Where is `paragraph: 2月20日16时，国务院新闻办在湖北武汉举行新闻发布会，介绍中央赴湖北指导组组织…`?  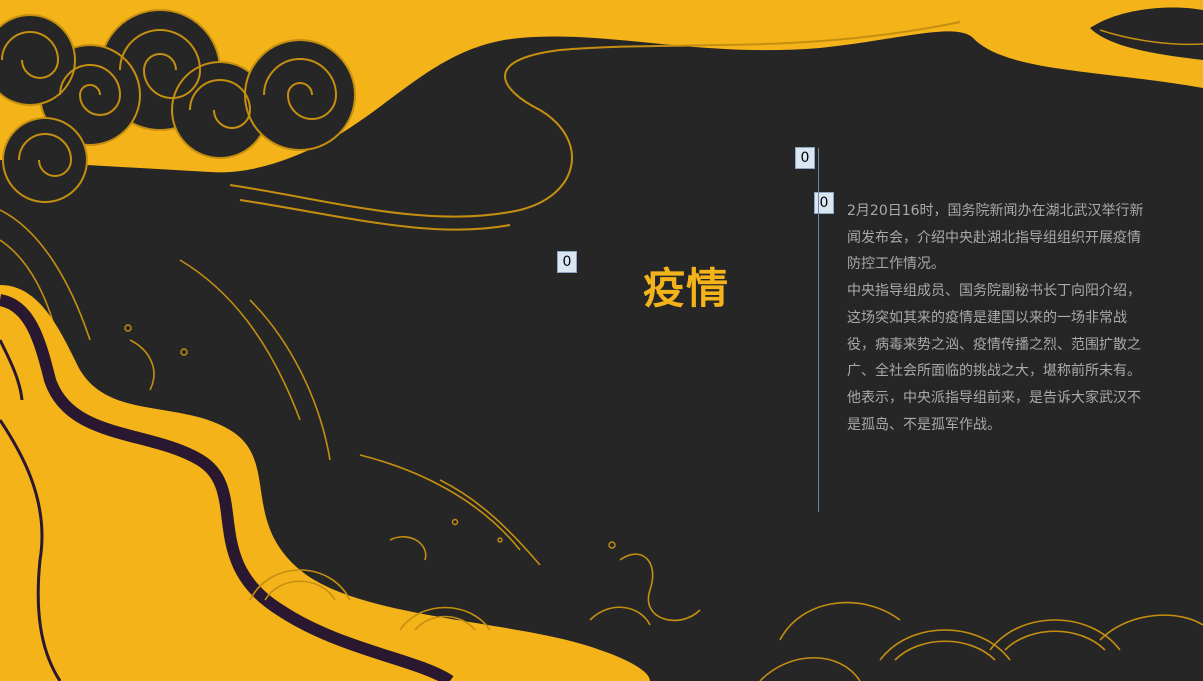 paragraph: 2月20日16时，国务院新闻办在湖北武汉举行新闻发布会，介绍中央赴湖北指导组组织… is located at coordinates (995, 238).